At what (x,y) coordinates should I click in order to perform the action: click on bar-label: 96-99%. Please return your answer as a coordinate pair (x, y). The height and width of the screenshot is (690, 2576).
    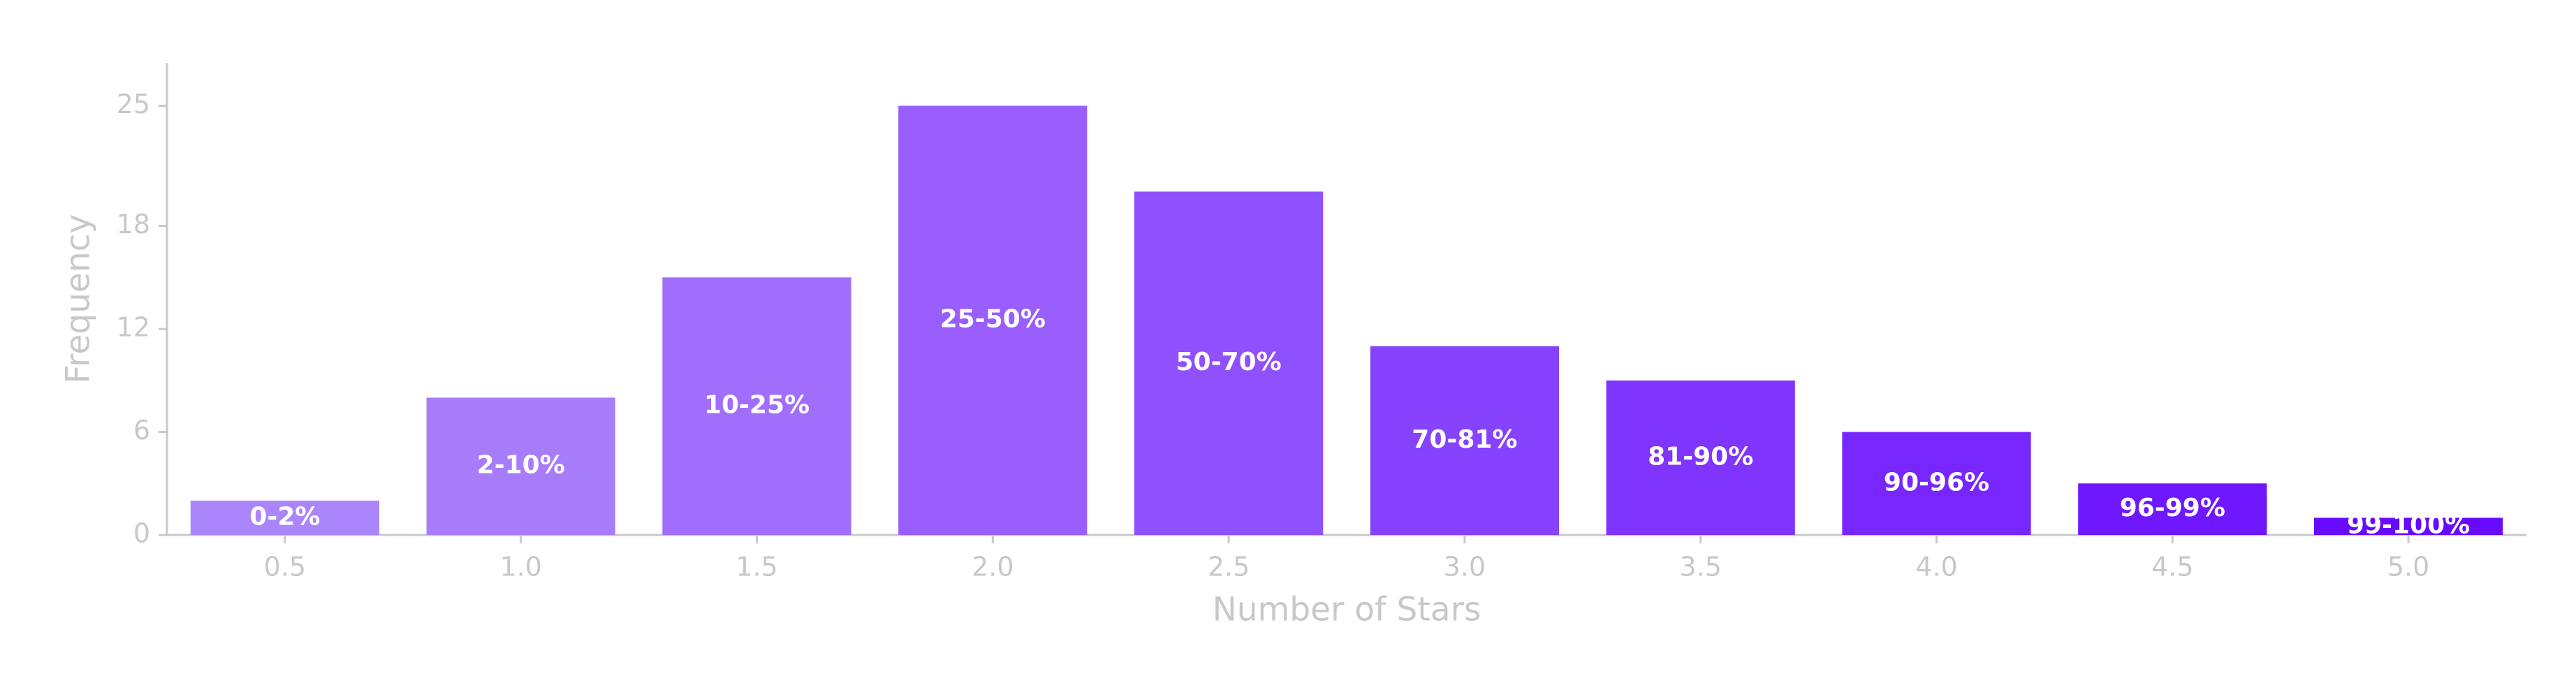
    Looking at the image, I should click on (2172, 508).